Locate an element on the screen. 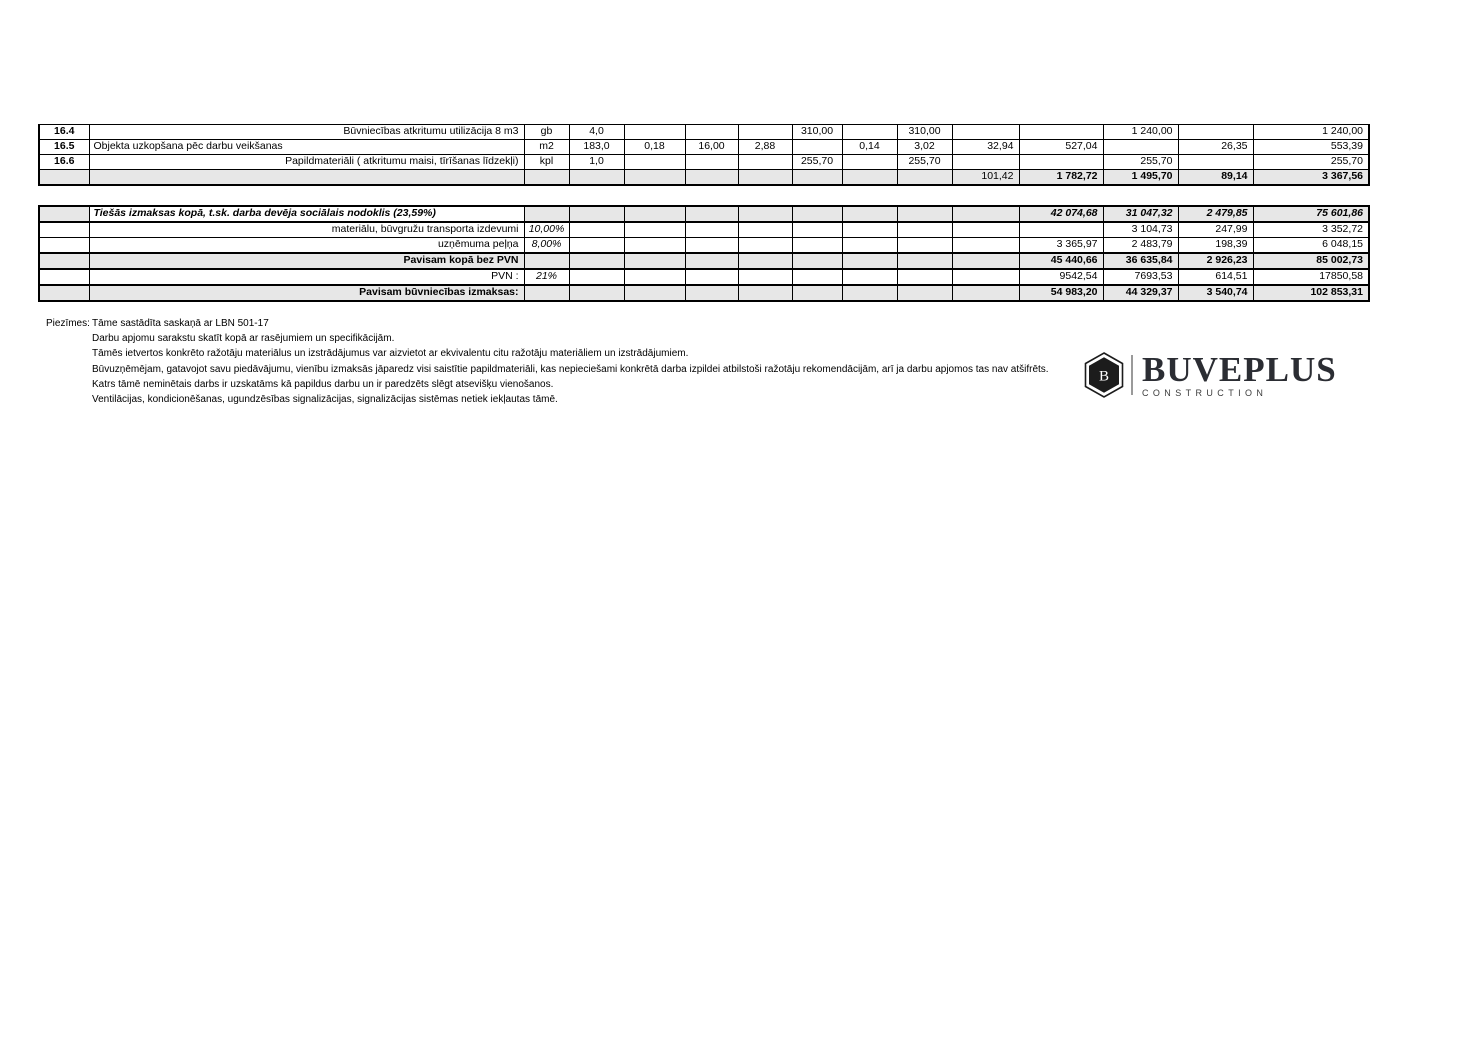 This screenshot has height=1038, width=1473. description-cell: uzņēmuma peļņa is located at coordinates (306, 245).